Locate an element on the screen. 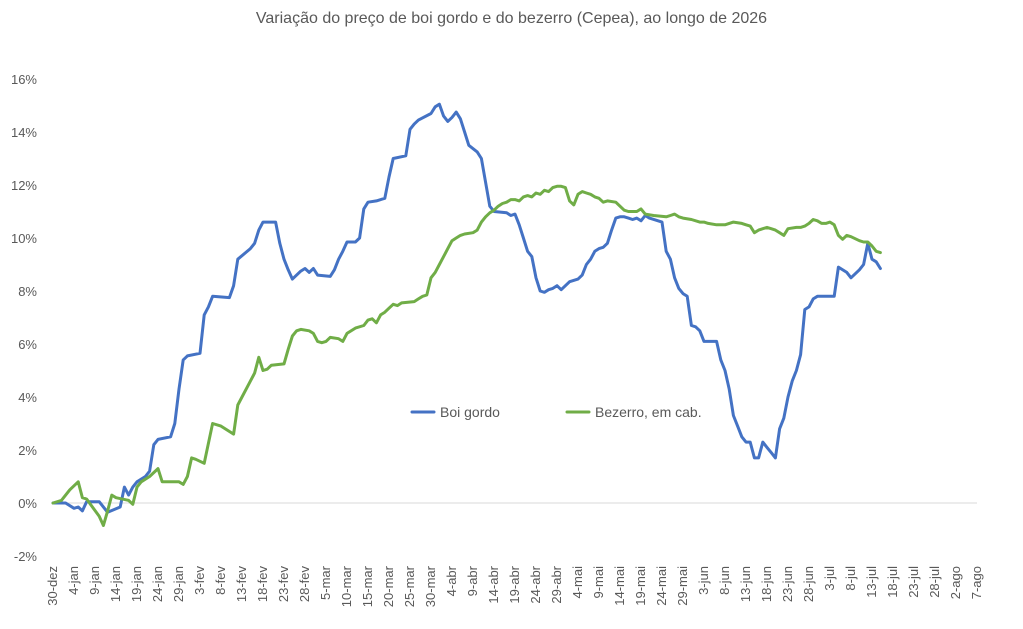 This screenshot has height=629, width=1023. x-tick-label: 19-jan is located at coordinates (136, 584).